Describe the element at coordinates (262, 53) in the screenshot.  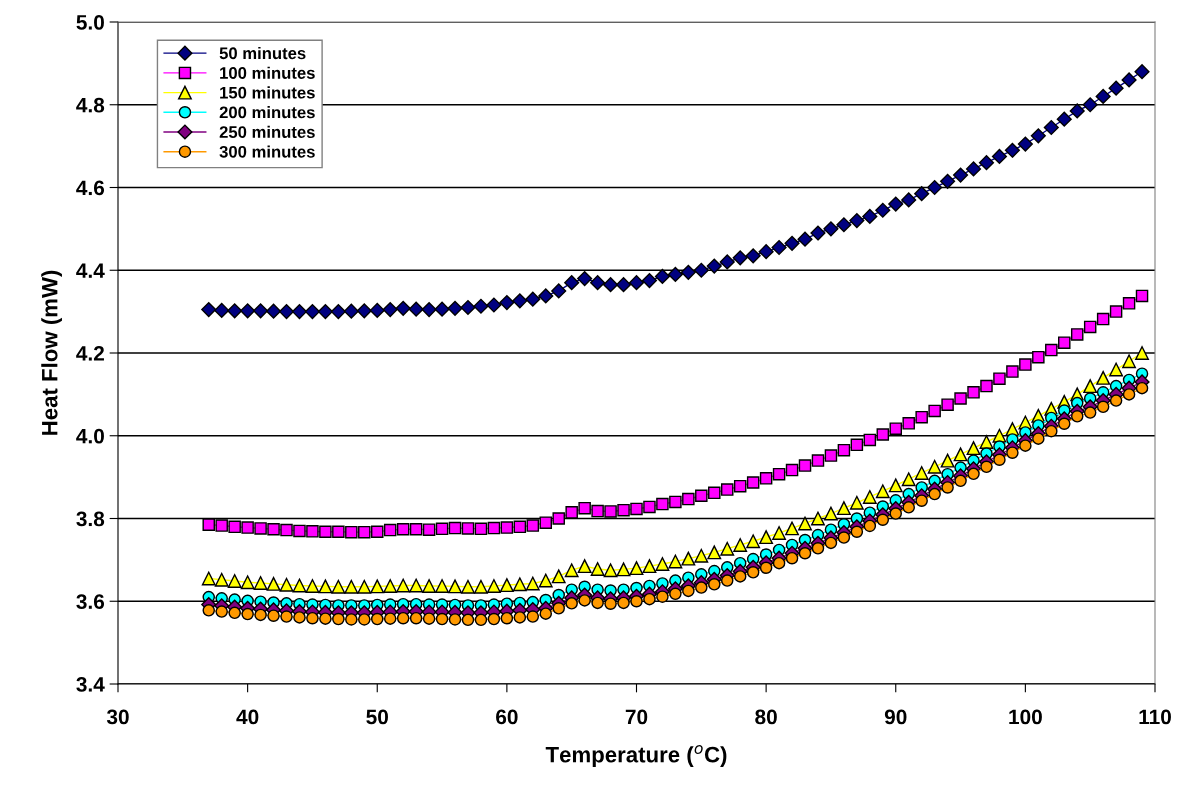
I see `legend-label: 50 minutes` at that location.